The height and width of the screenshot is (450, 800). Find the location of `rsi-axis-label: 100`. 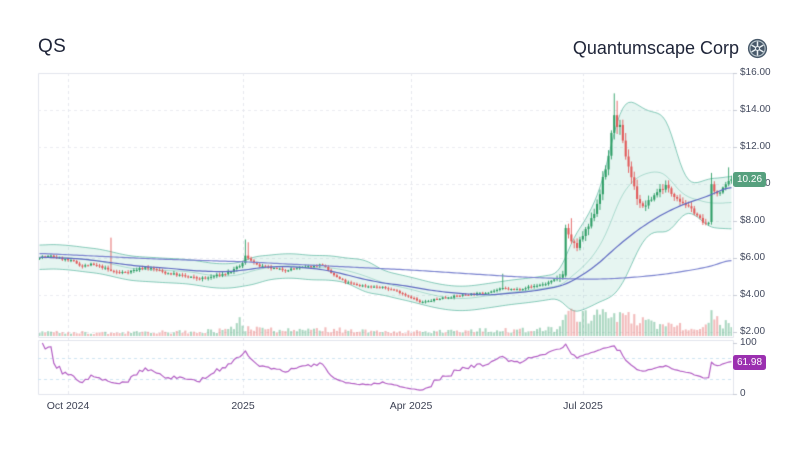

rsi-axis-label: 100 is located at coordinates (748, 342).